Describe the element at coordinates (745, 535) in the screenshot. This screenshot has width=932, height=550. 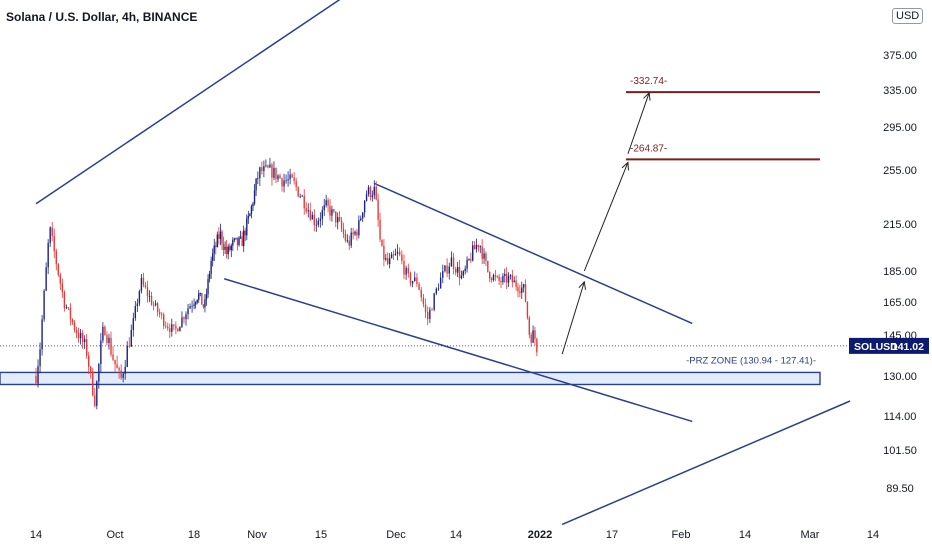
I see `time-tick-label: 14` at that location.